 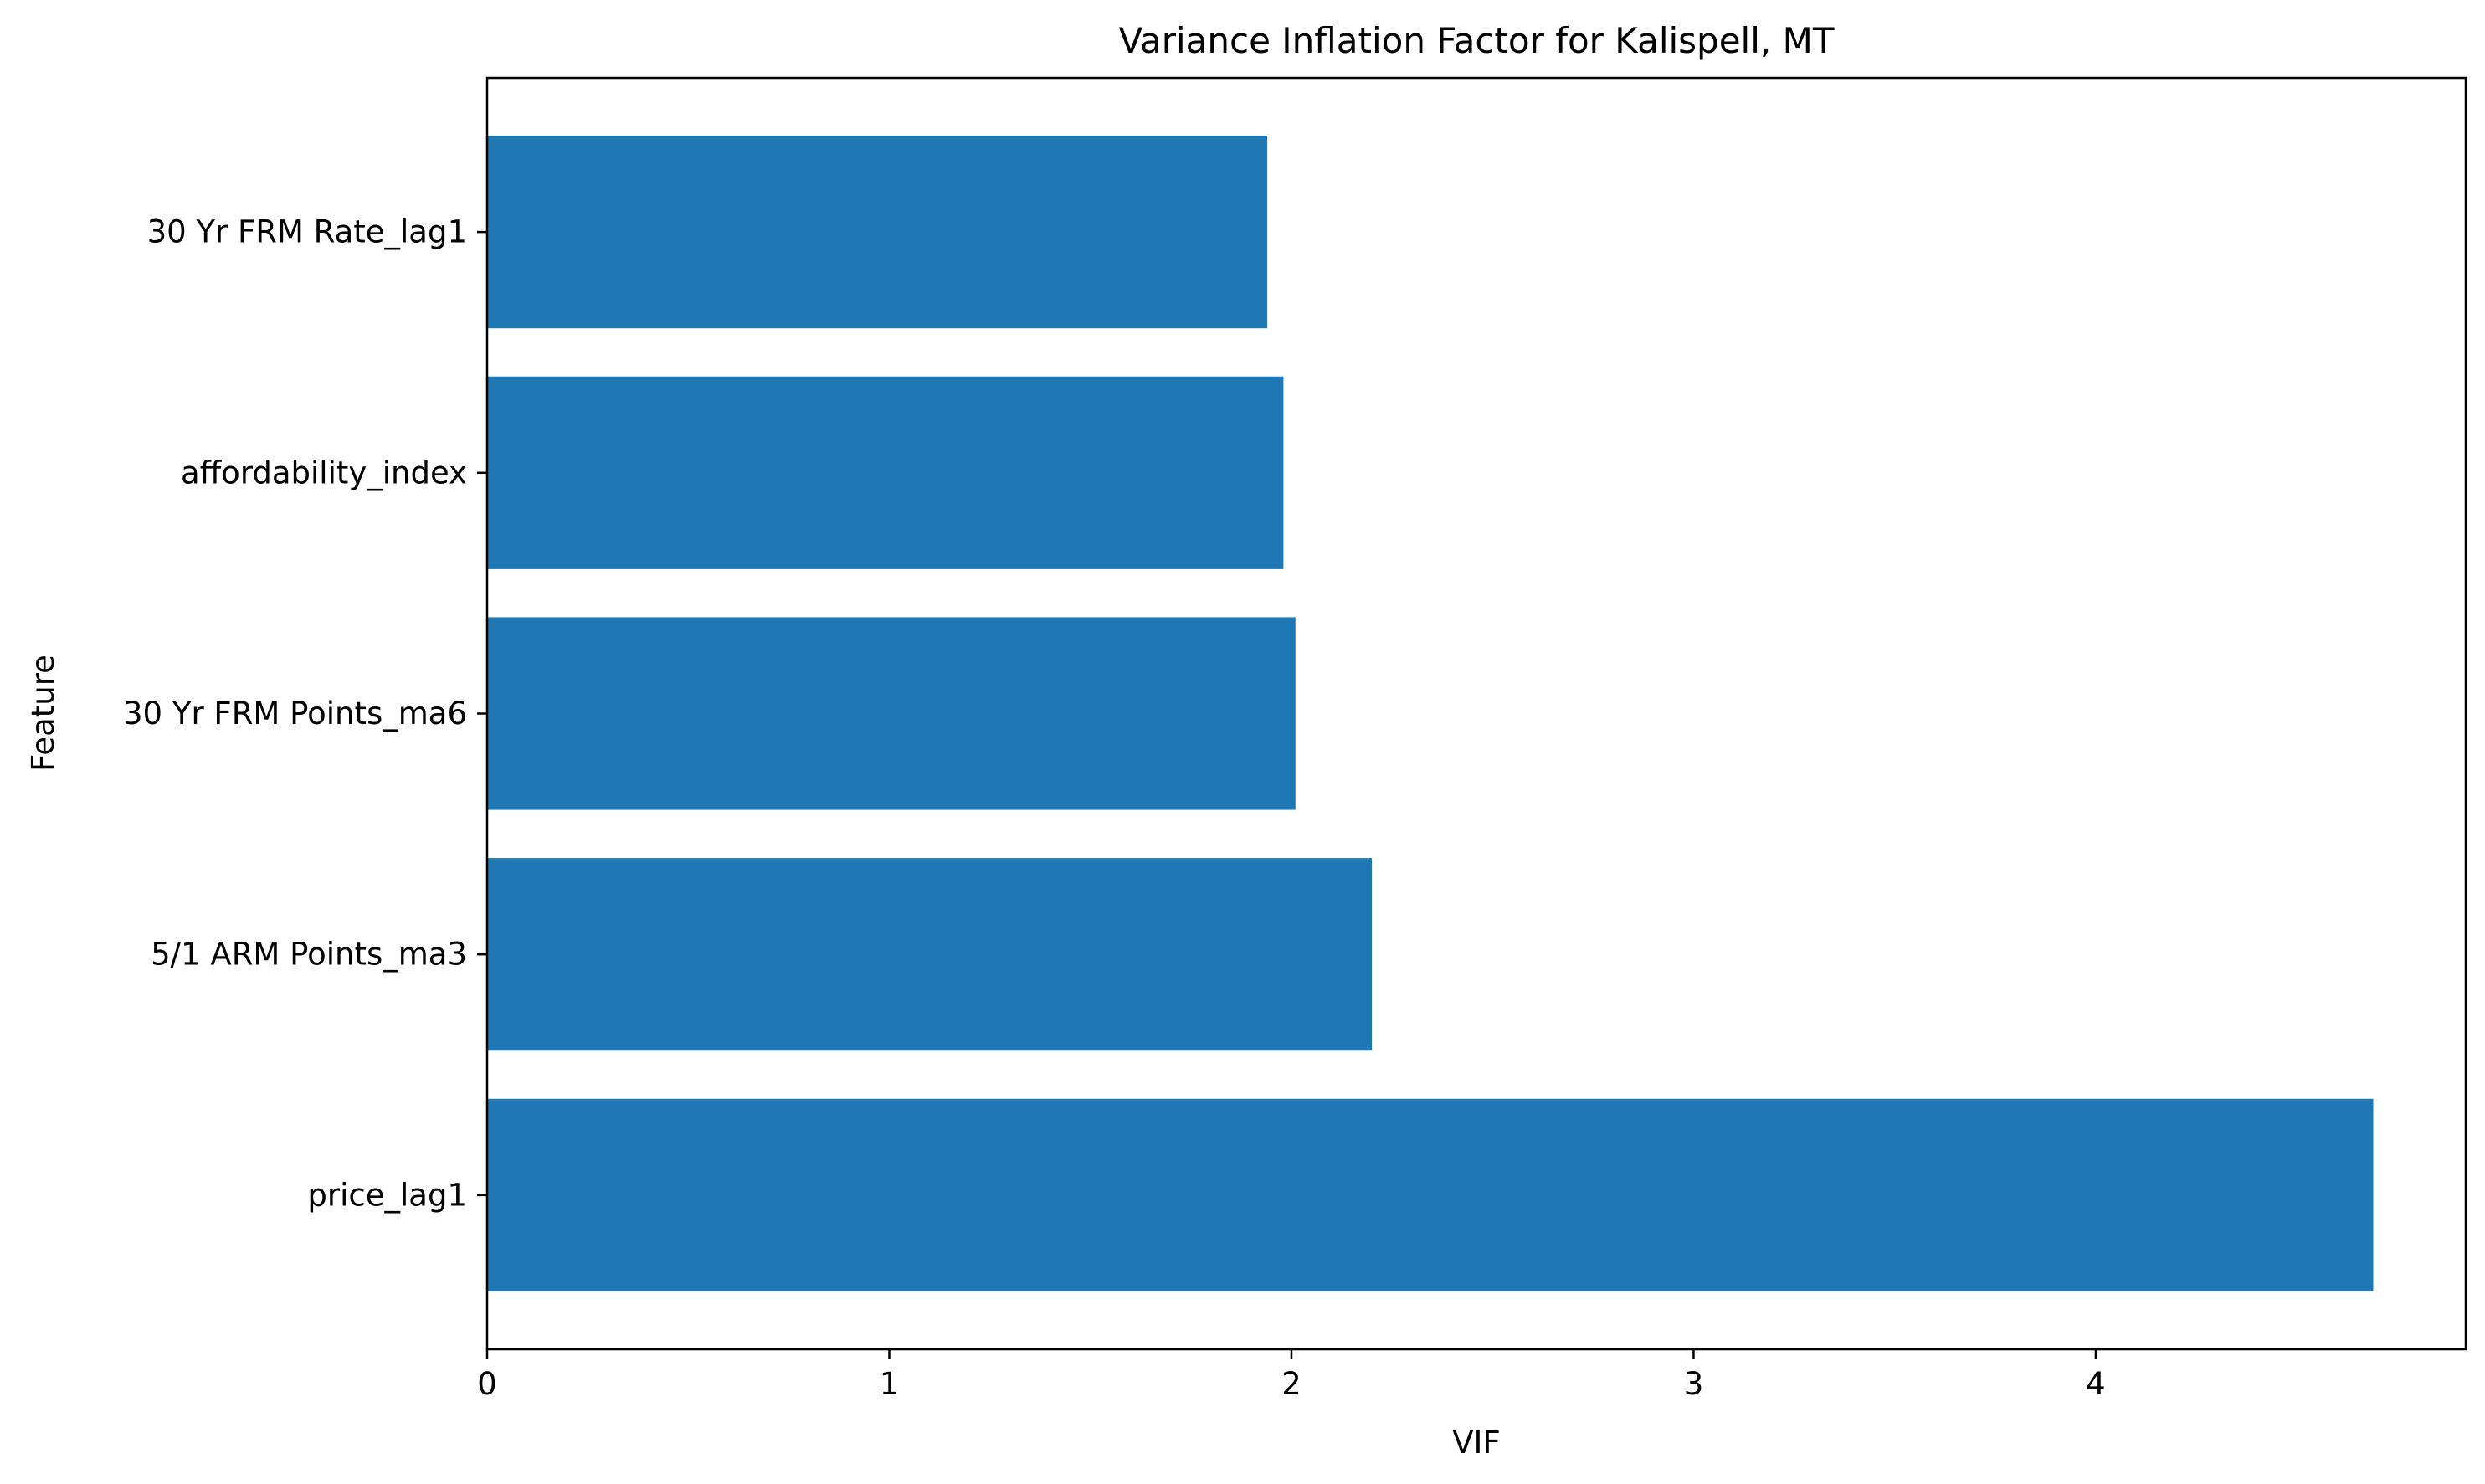 What do you see at coordinates (2096, 1384) in the screenshot?
I see `x-tick-label: 4` at bounding box center [2096, 1384].